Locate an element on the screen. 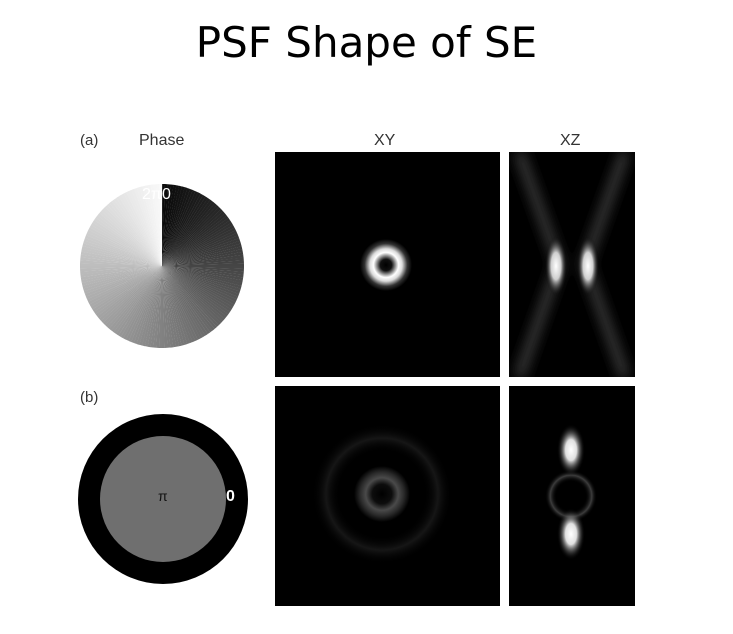 This screenshot has width=733, height=634. vortex-phase-mask is located at coordinates (162, 266).